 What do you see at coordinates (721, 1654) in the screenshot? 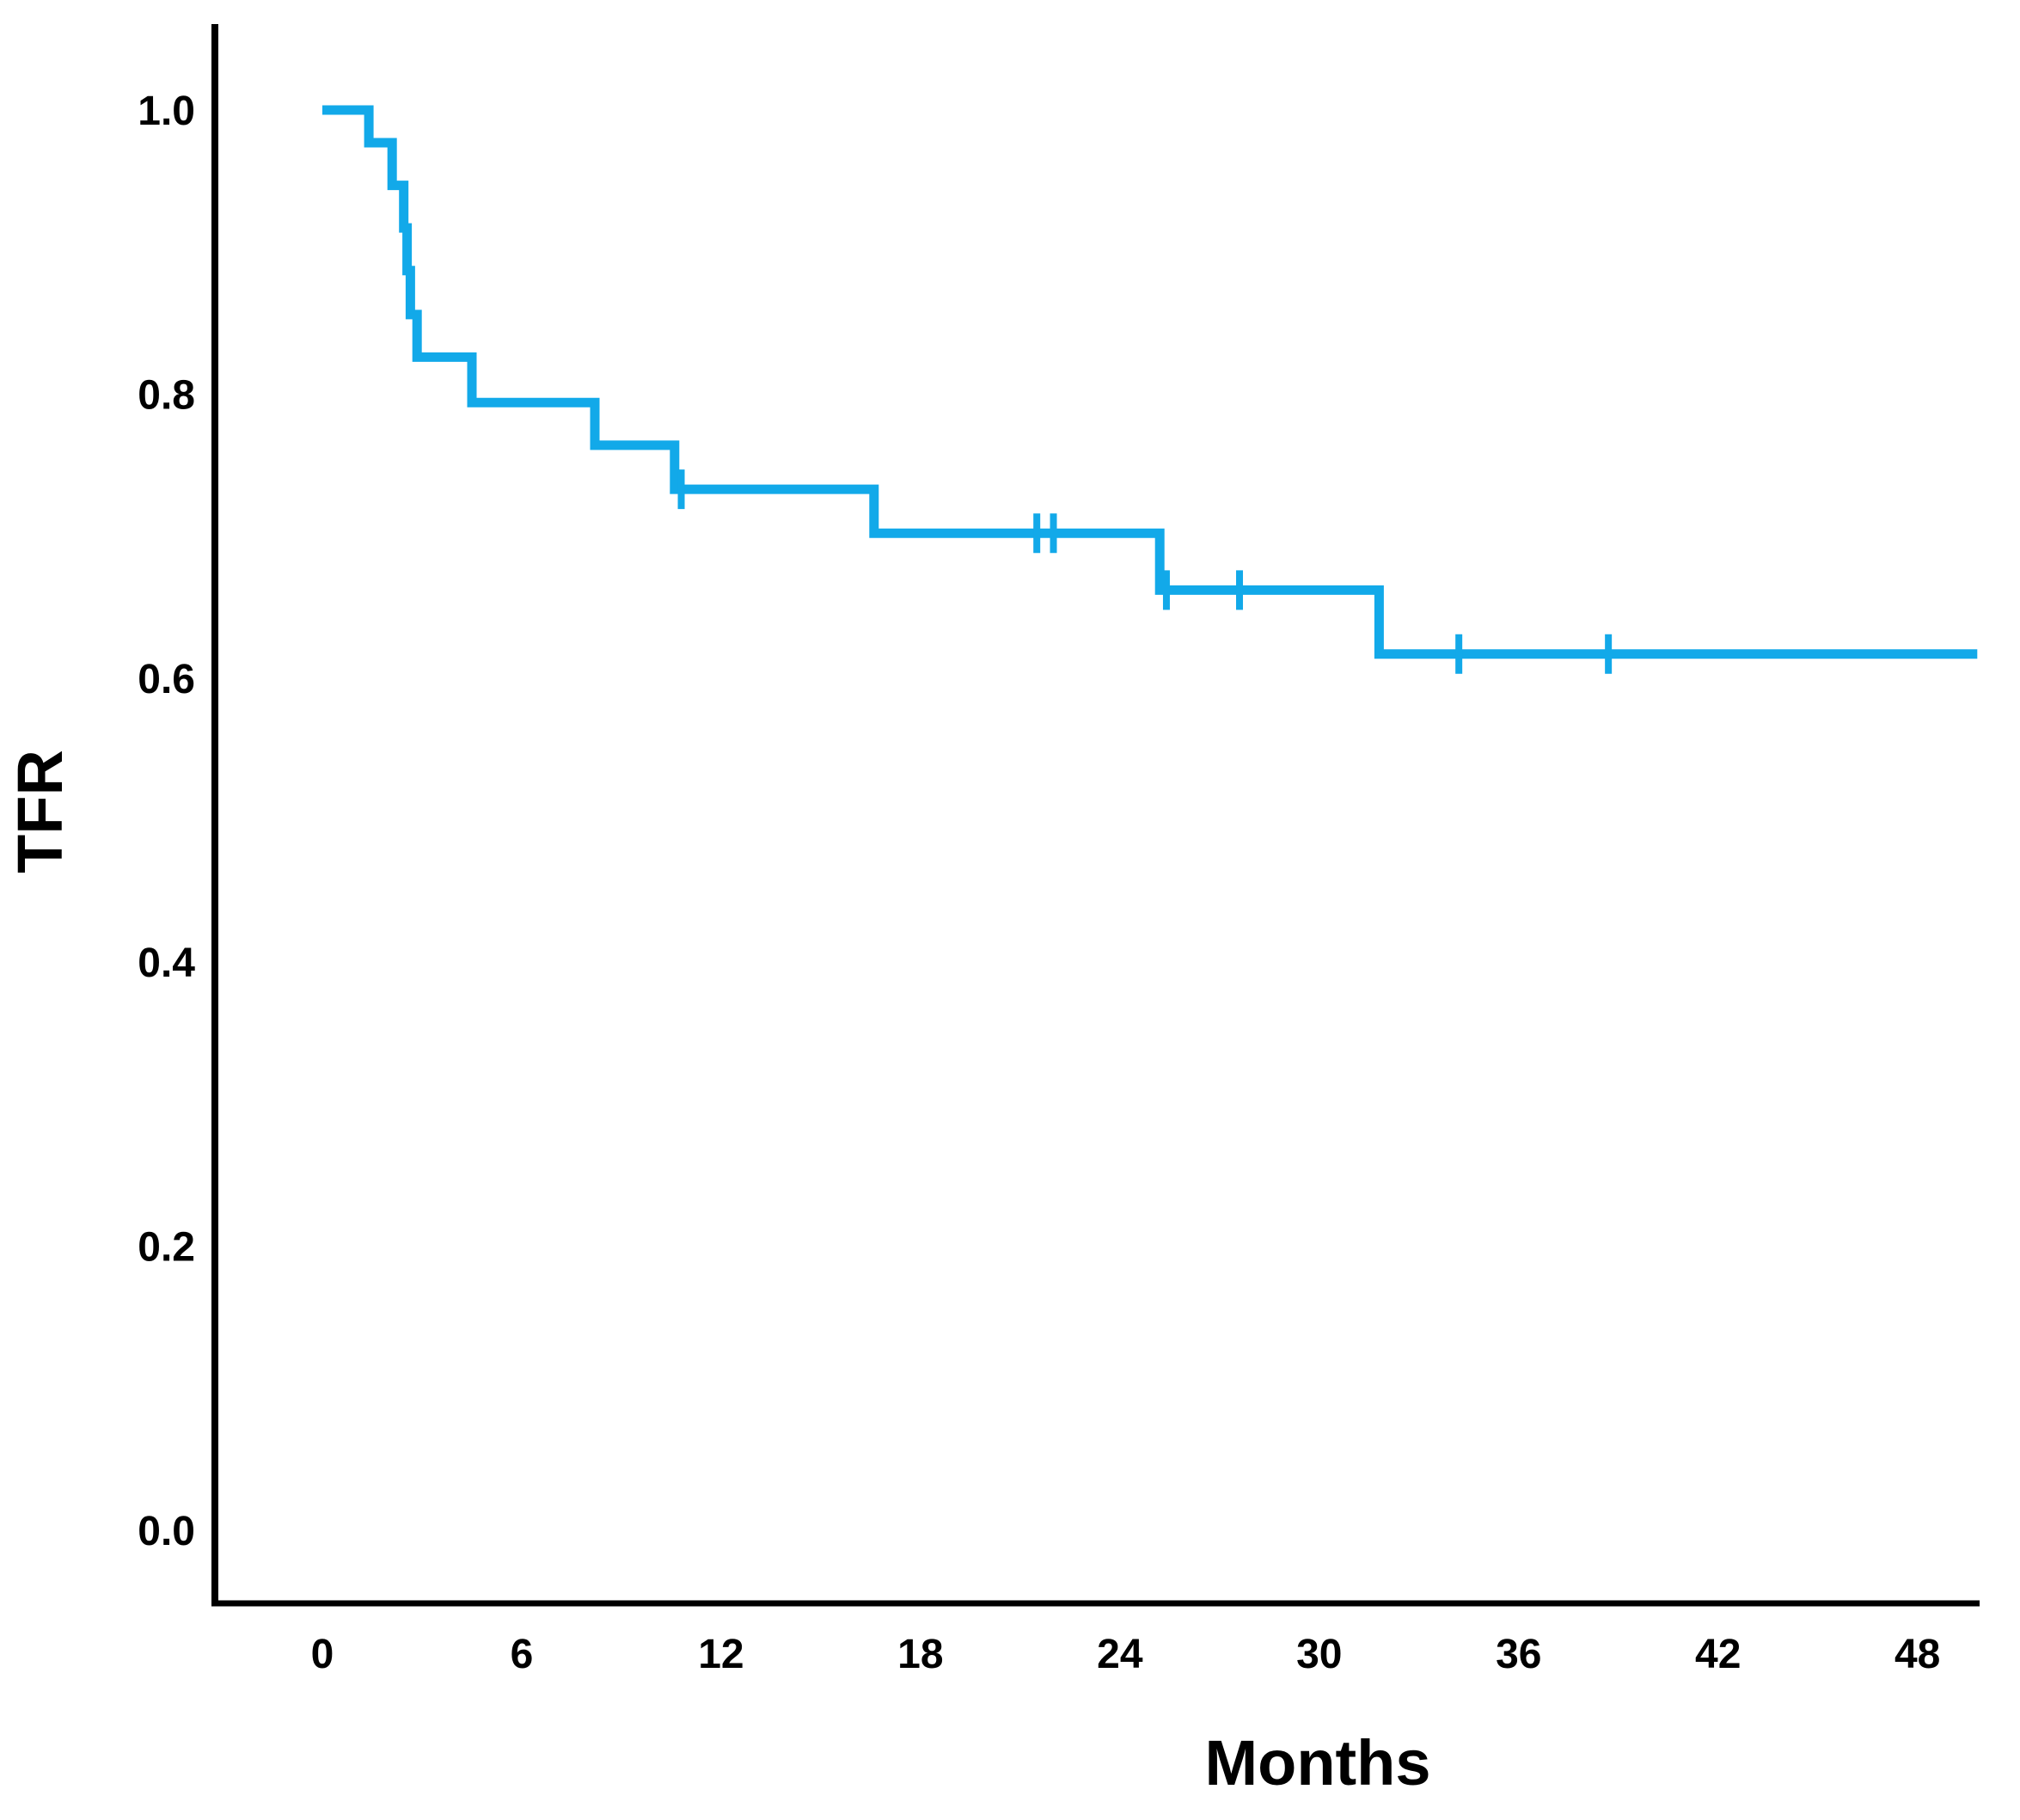
I see `x-tick-label: 12` at bounding box center [721, 1654].